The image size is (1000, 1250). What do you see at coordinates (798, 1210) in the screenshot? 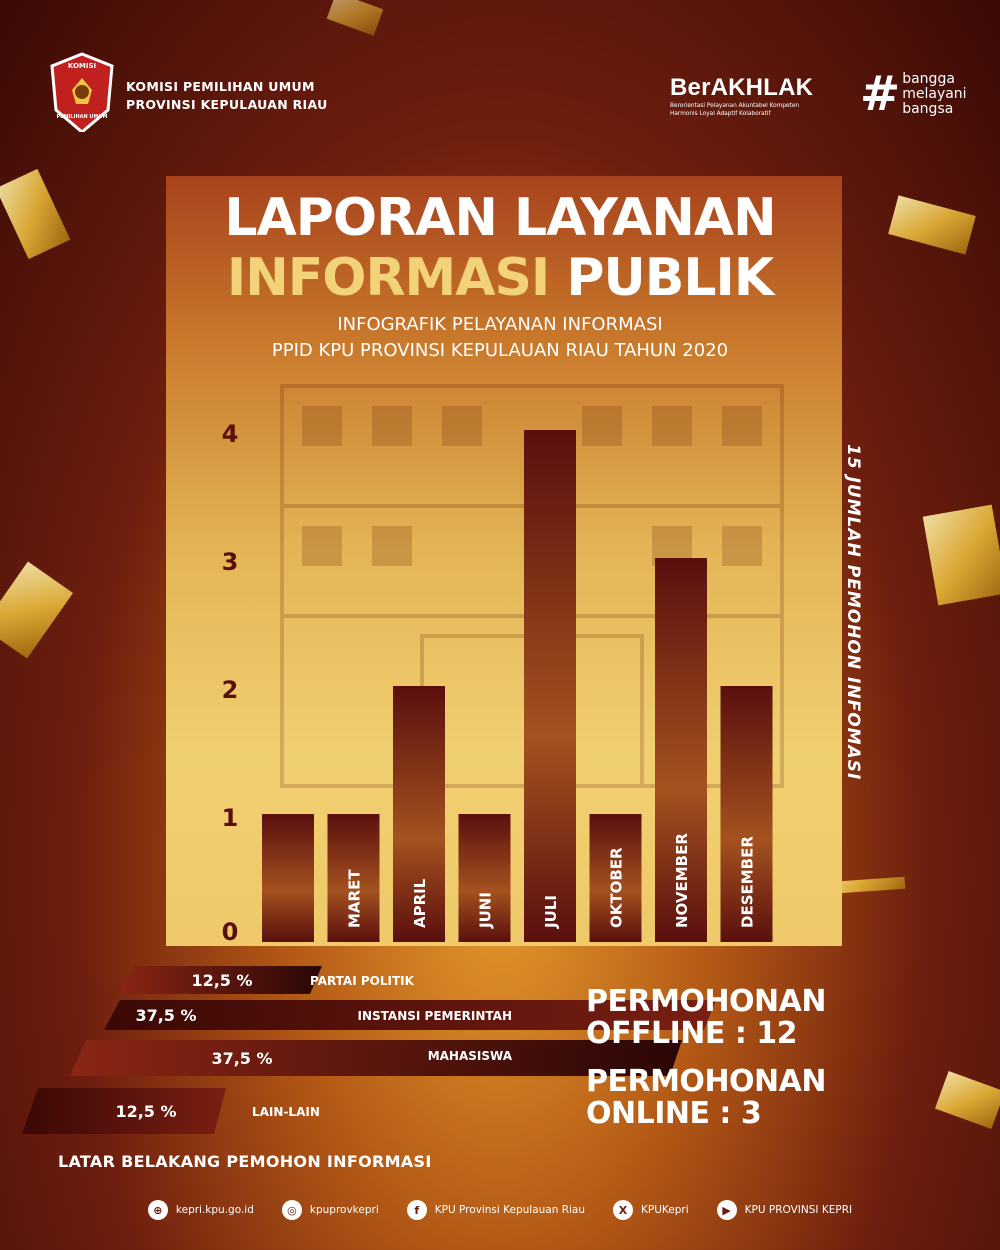
I see `social-label: KPU PROVINSI KEPRI` at bounding box center [798, 1210].